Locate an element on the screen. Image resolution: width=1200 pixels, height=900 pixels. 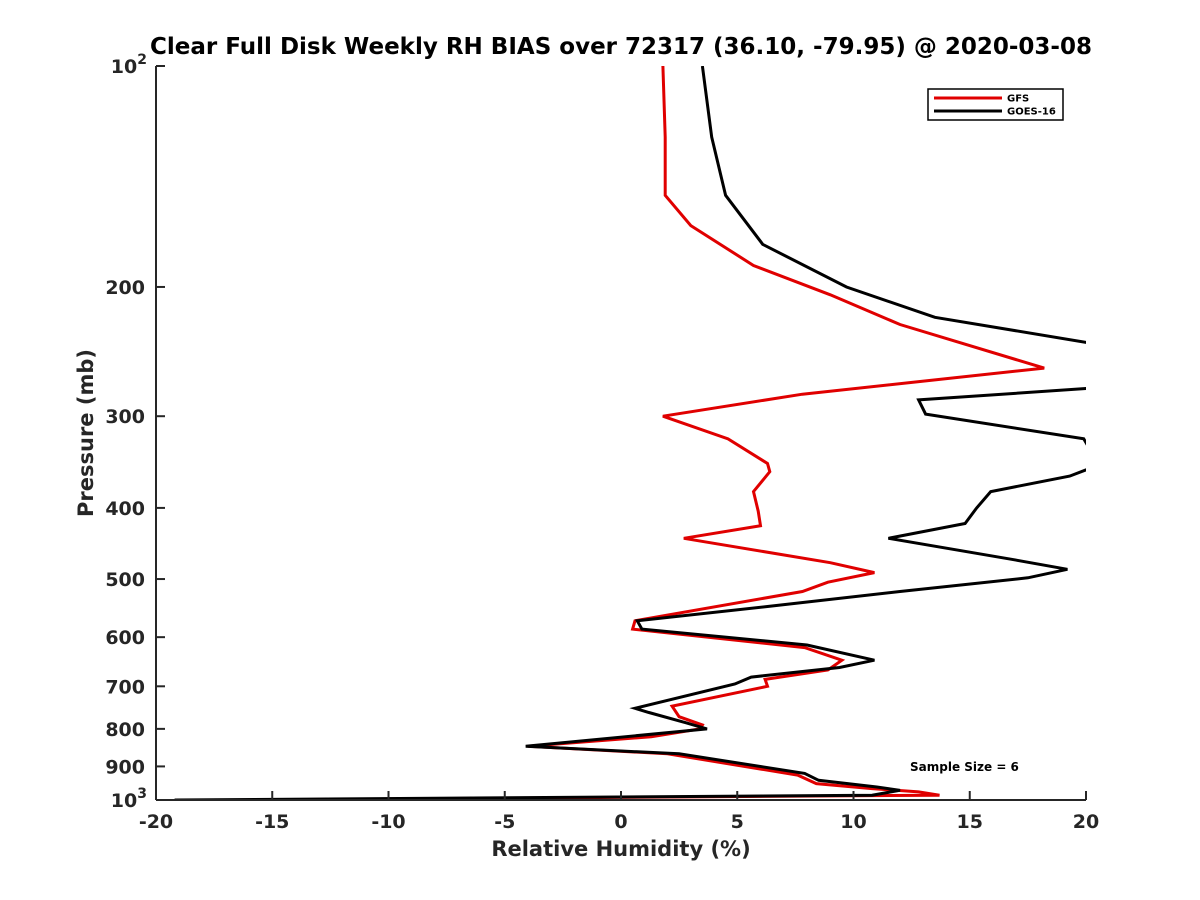
y-tick-label: 600 is located at coordinates (125, 638).